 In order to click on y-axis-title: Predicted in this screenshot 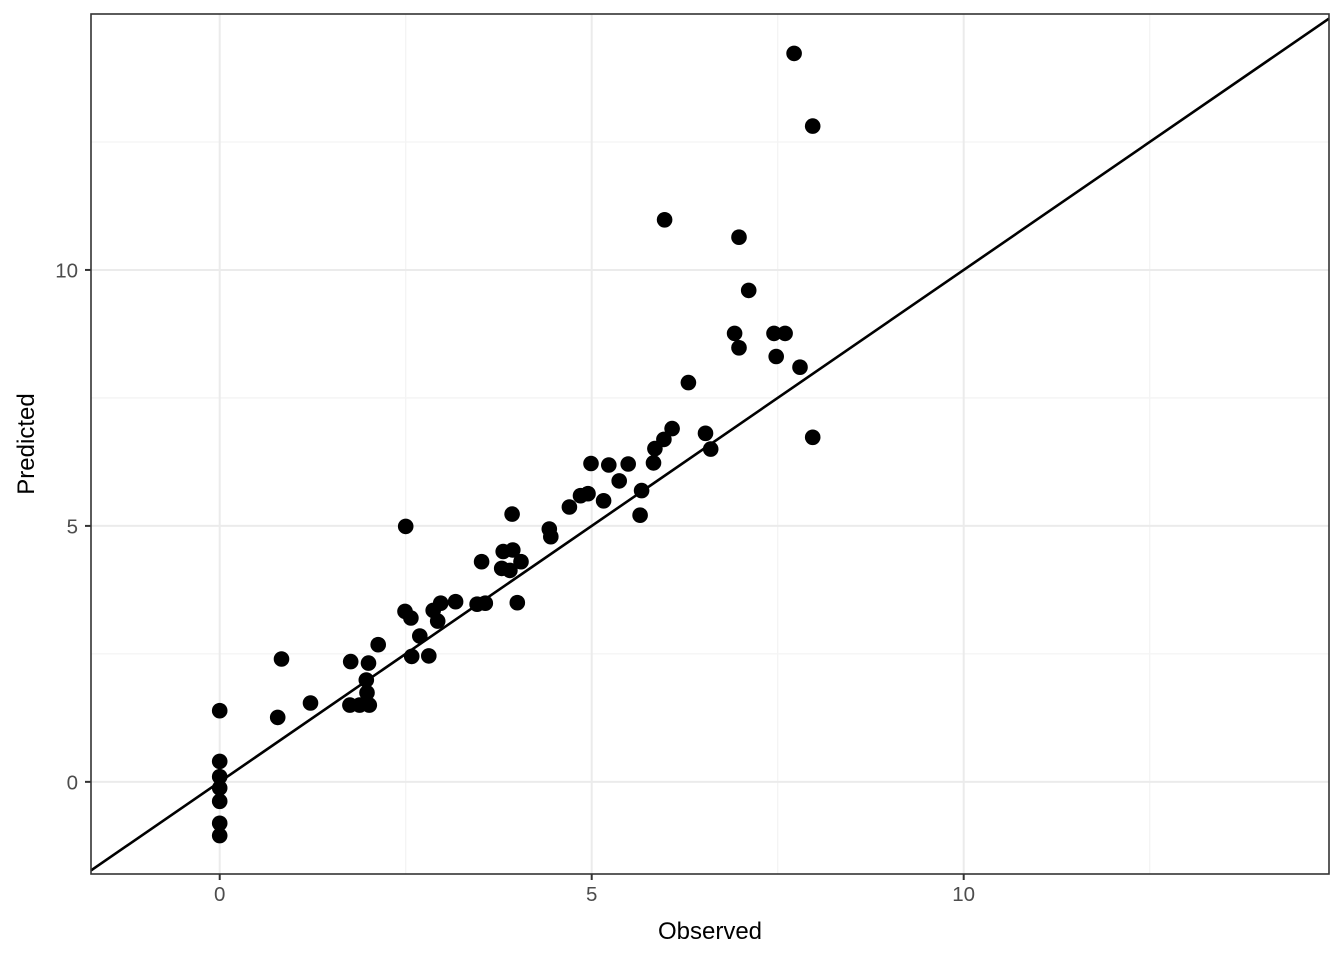, I will do `click(26, 444)`.